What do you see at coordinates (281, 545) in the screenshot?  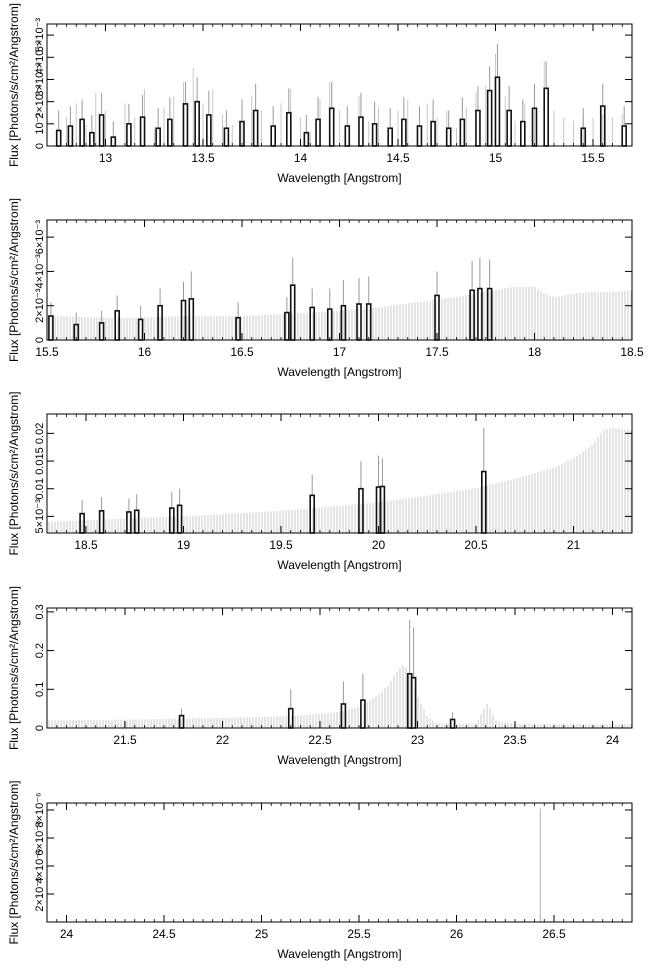 I see `x-tick-label: 19.5` at bounding box center [281, 545].